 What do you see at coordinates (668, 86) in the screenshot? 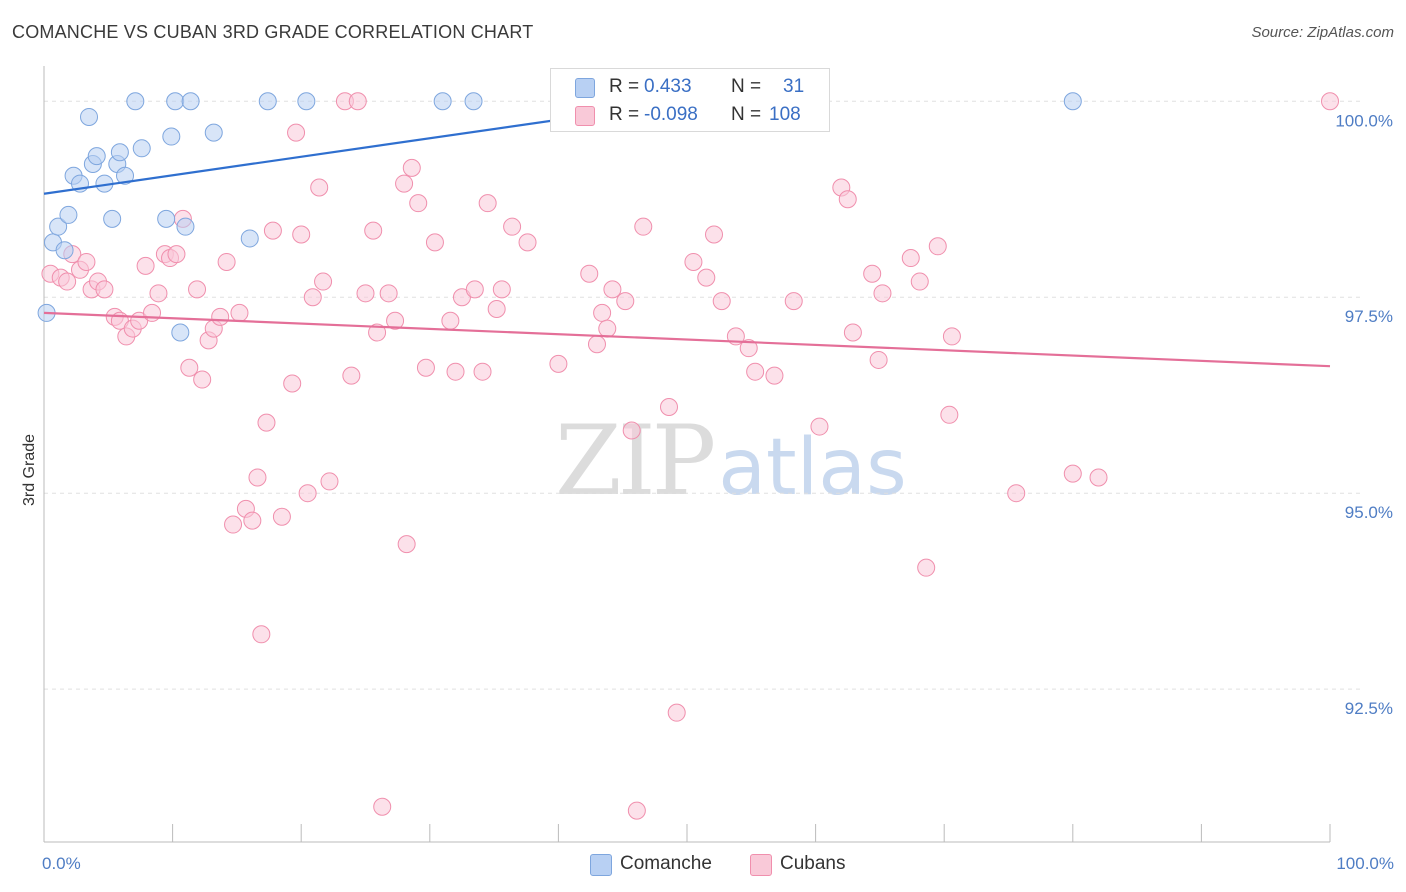
I see `legend-r-value: 0.433` at bounding box center [668, 86].